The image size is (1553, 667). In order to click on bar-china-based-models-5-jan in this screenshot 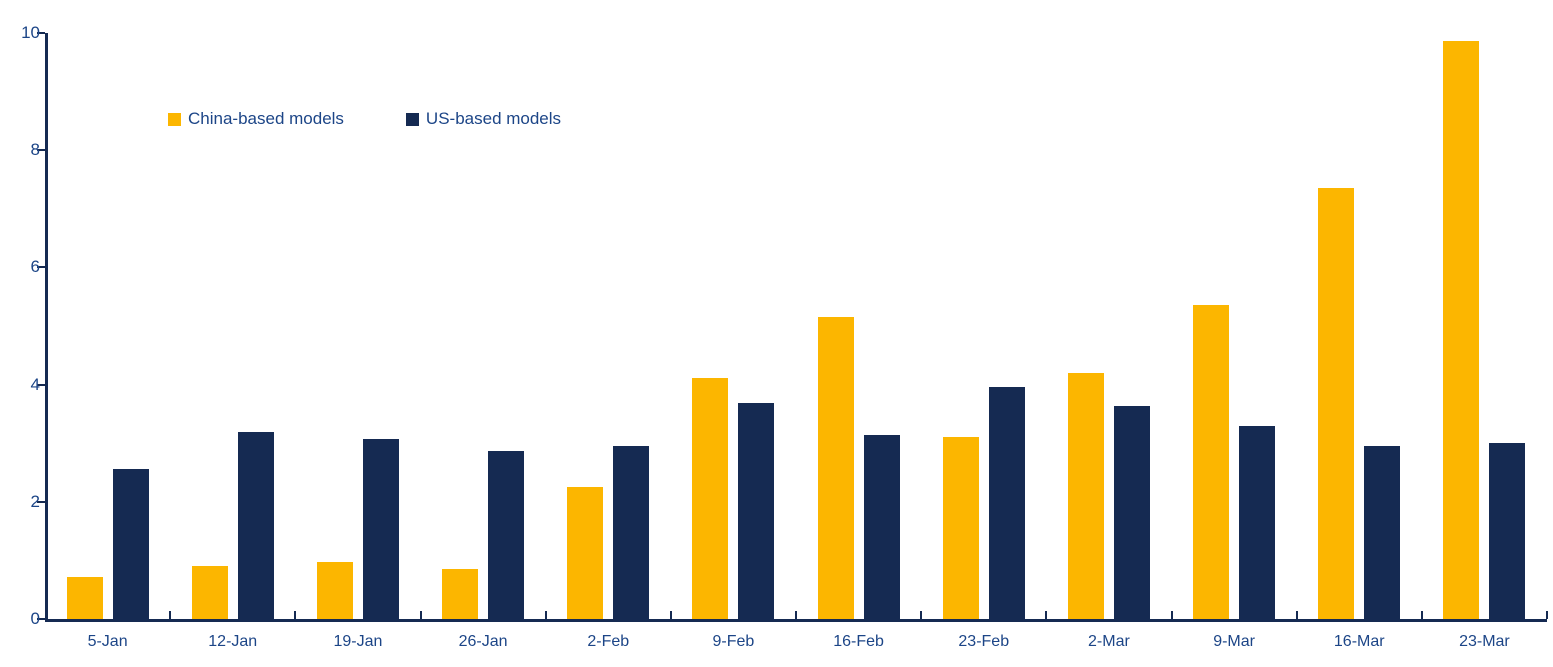, I will do `click(84, 597)`.